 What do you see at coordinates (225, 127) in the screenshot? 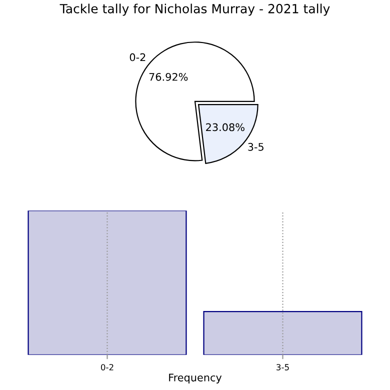
I see `data-label: 23.08%` at bounding box center [225, 127].